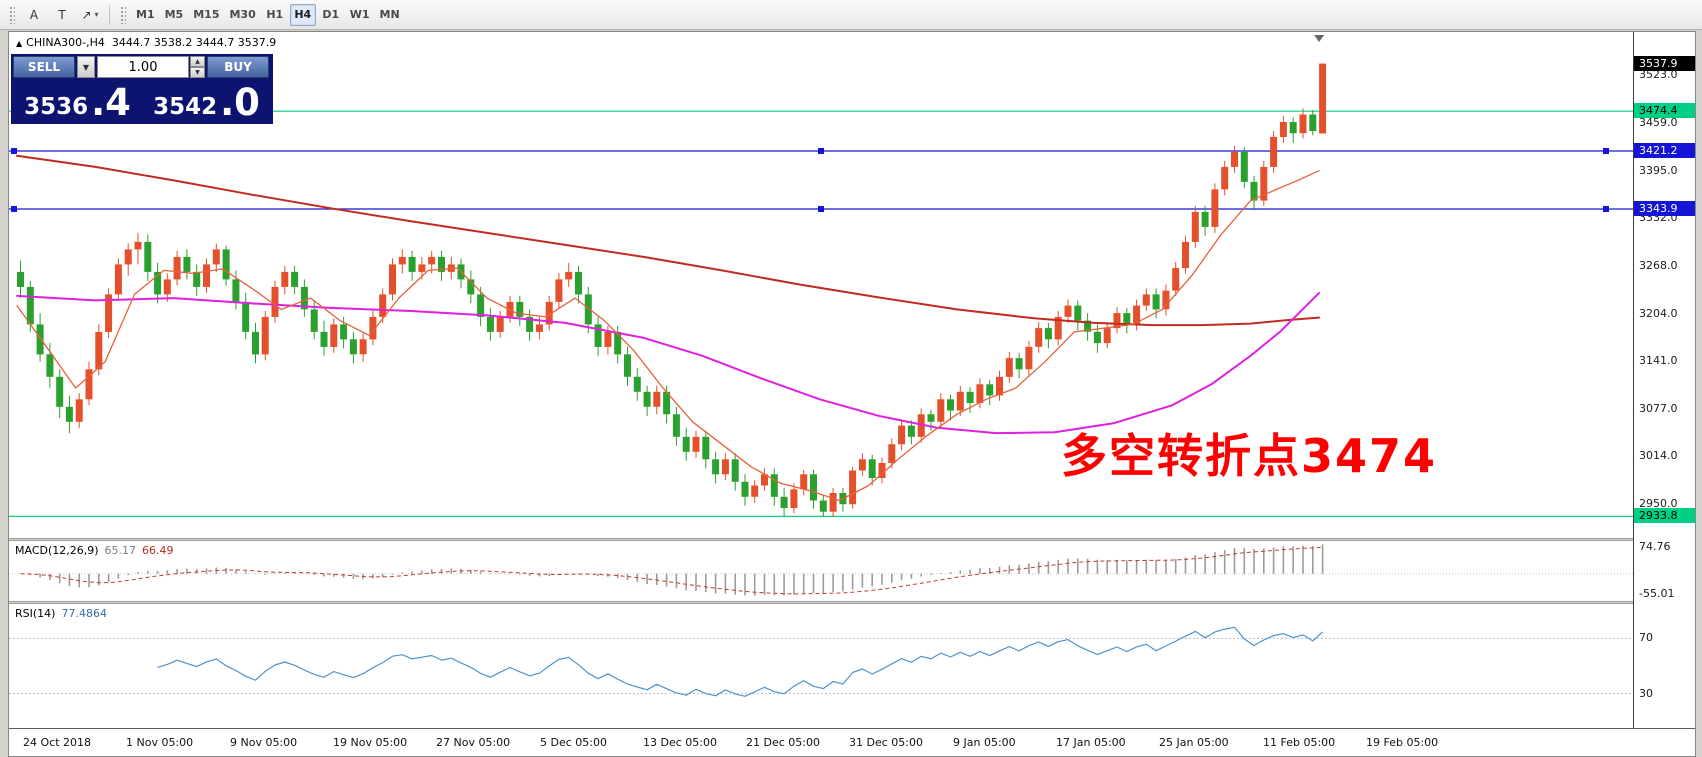 The image size is (1702, 757). I want to click on hline-price-badge: 3421.2, so click(1664, 150).